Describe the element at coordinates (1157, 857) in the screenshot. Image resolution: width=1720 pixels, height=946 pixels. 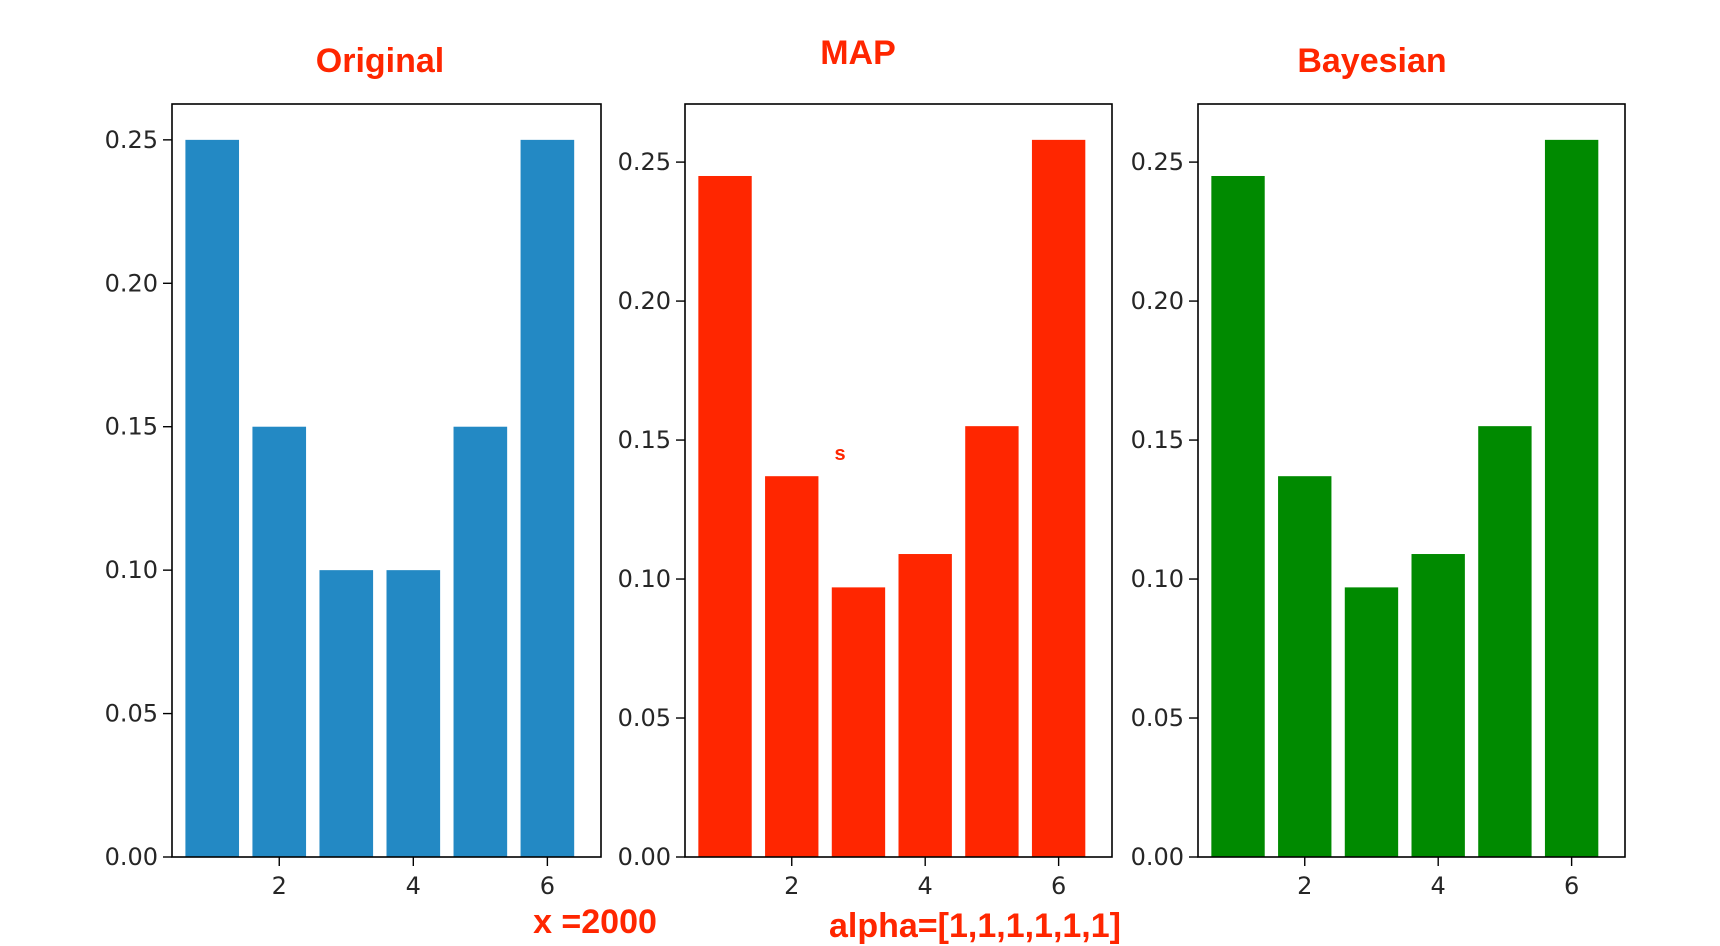
I see `bayesian-ytick-label: 0.00` at that location.